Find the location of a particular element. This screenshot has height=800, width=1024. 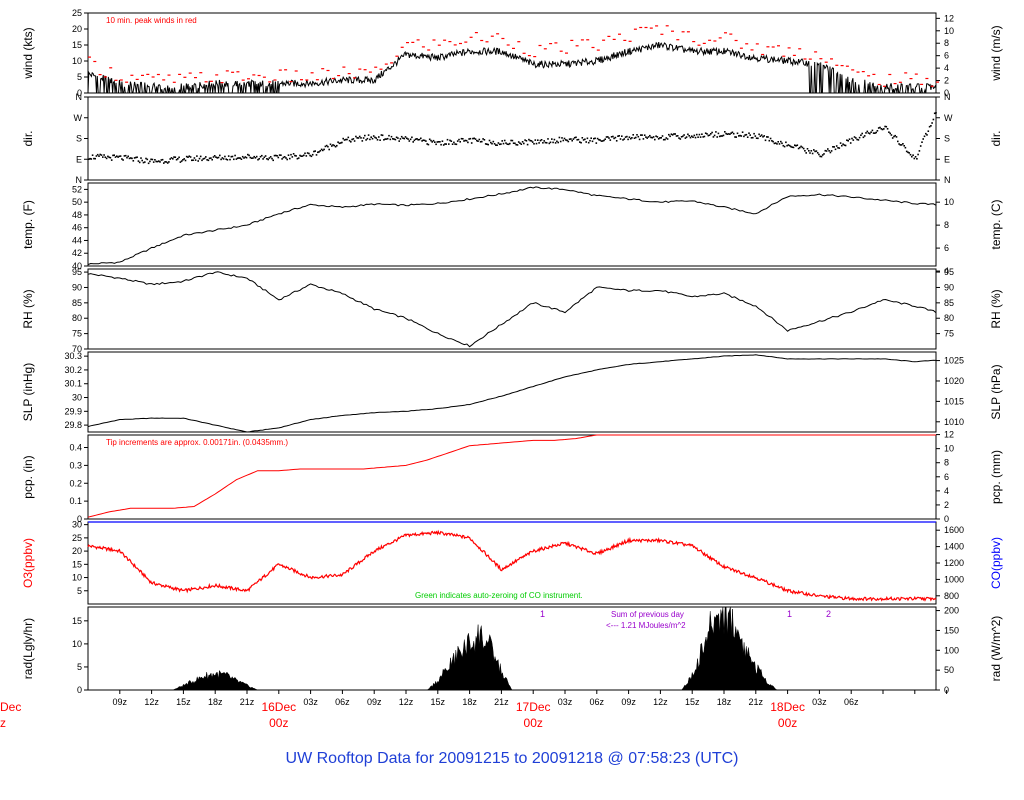

rad-area is located at coordinates (512, 648).